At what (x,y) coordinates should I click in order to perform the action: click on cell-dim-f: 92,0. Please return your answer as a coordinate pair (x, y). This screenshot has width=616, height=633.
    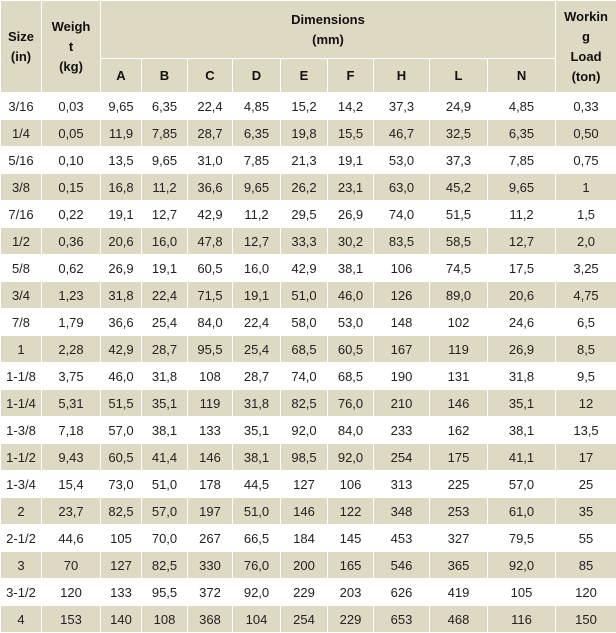
    Looking at the image, I should click on (351, 457).